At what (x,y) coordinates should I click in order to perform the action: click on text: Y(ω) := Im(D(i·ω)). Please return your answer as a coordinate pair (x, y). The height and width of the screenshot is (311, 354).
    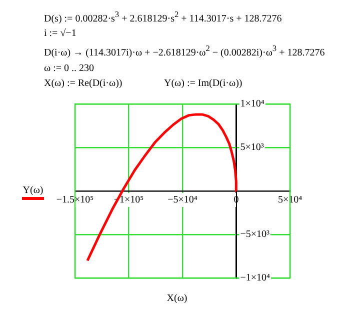
    Looking at the image, I should click on (204, 83).